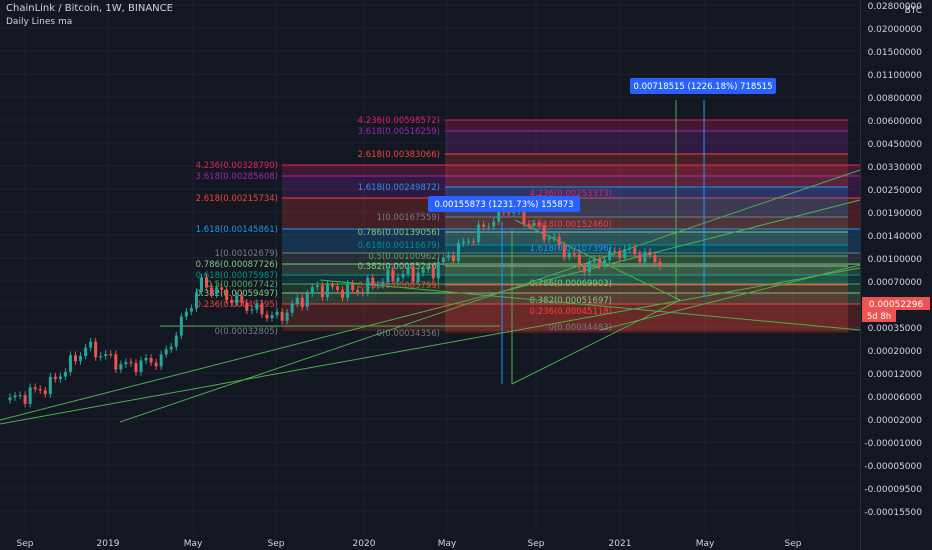  What do you see at coordinates (895, 99) in the screenshot?
I see `y-tick-label: 0.00800000` at bounding box center [895, 99].